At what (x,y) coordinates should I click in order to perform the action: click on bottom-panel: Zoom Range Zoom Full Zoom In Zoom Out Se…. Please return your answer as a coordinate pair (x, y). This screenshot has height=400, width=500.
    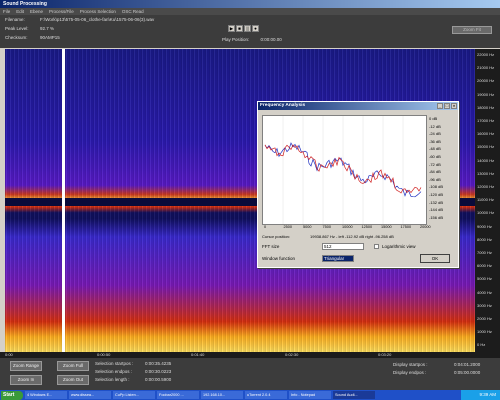
    Looking at the image, I should click on (250, 374).